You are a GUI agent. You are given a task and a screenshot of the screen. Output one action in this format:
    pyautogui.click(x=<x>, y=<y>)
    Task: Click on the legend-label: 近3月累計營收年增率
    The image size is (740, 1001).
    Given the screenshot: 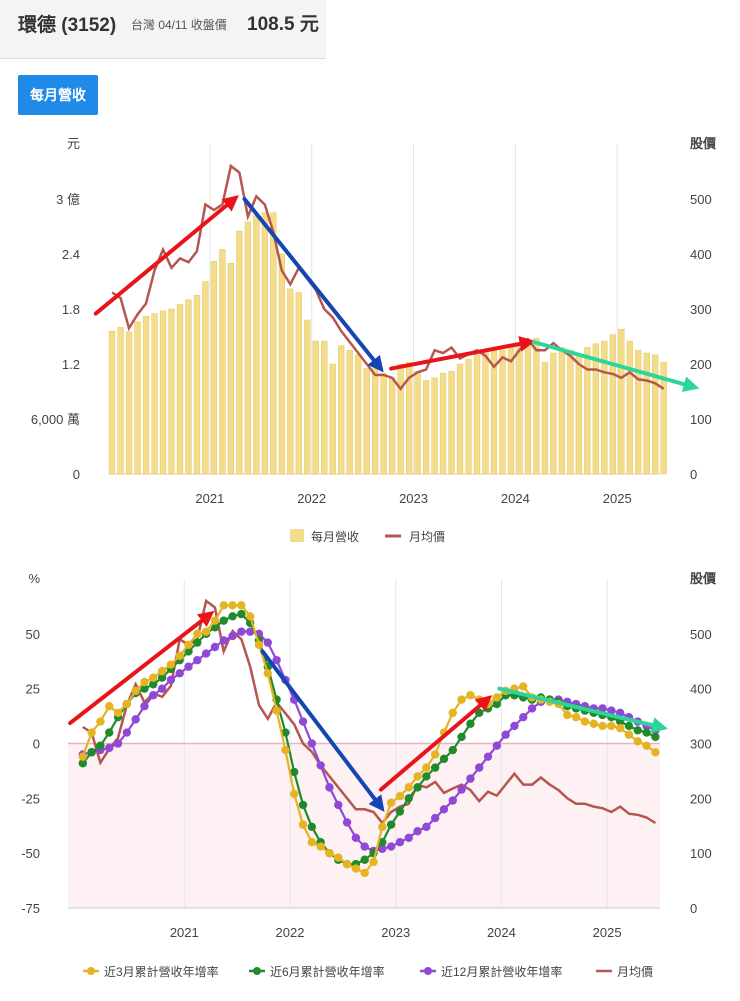 What is the action you would take?
    pyautogui.click(x=161, y=971)
    